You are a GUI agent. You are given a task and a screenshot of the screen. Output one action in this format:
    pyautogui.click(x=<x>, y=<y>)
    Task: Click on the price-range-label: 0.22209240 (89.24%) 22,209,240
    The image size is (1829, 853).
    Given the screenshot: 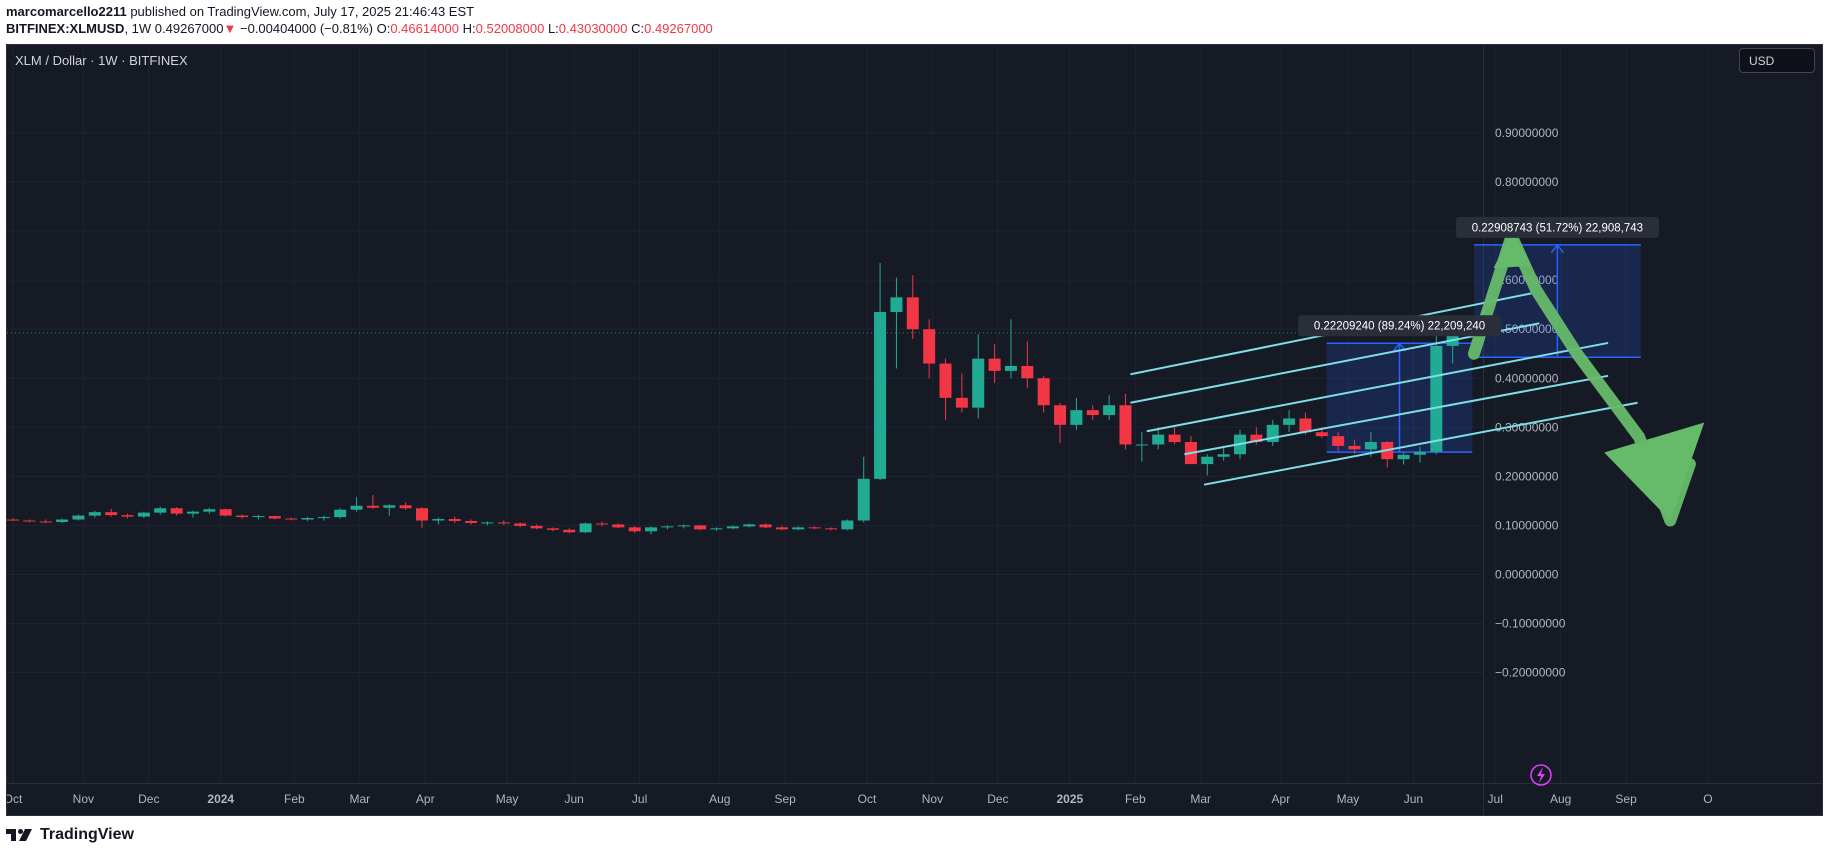 What is the action you would take?
    pyautogui.click(x=1399, y=327)
    